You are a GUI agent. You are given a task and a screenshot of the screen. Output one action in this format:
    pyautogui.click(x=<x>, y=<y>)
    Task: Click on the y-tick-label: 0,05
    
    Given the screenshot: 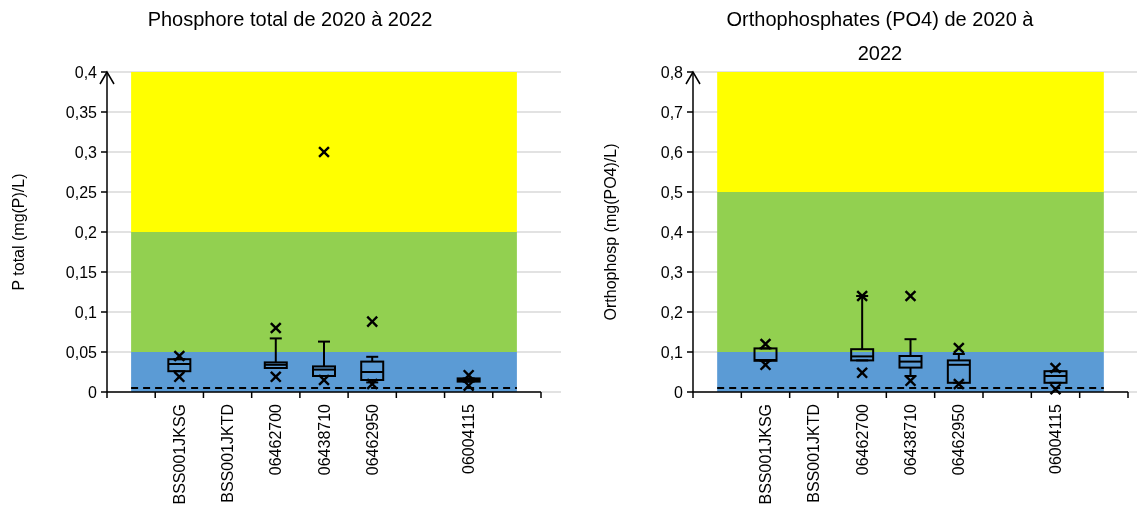 What is the action you would take?
    pyautogui.click(x=81, y=352)
    